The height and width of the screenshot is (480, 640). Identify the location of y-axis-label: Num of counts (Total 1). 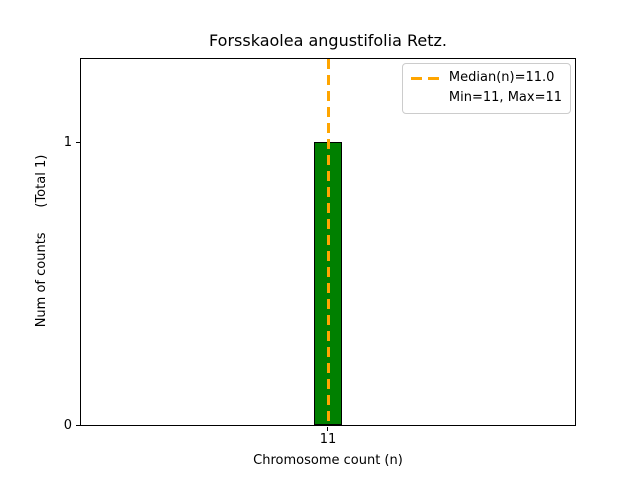
(41, 241).